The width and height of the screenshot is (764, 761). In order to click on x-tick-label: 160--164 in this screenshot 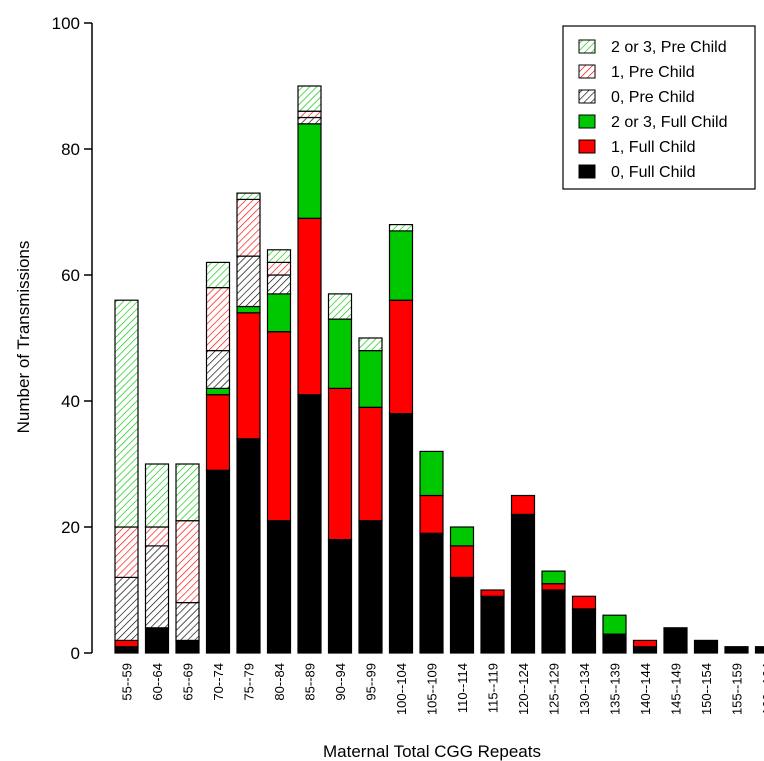, I will do `click(762, 689)`.